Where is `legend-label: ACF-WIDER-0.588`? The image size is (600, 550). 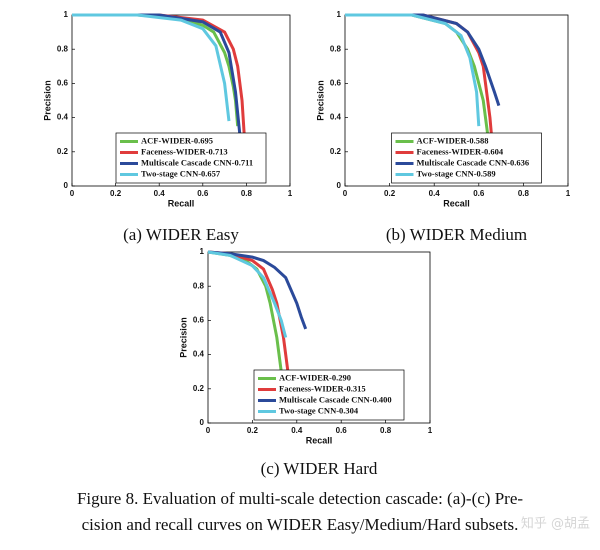
legend-label: ACF-WIDER-0.588 is located at coordinates (453, 140).